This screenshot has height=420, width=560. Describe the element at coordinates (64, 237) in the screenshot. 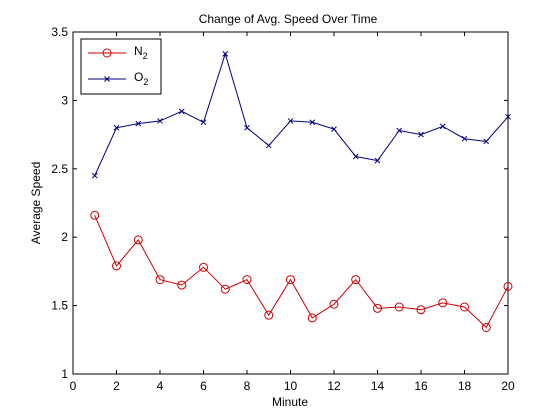

I see `y-tick-label: 2` at that location.